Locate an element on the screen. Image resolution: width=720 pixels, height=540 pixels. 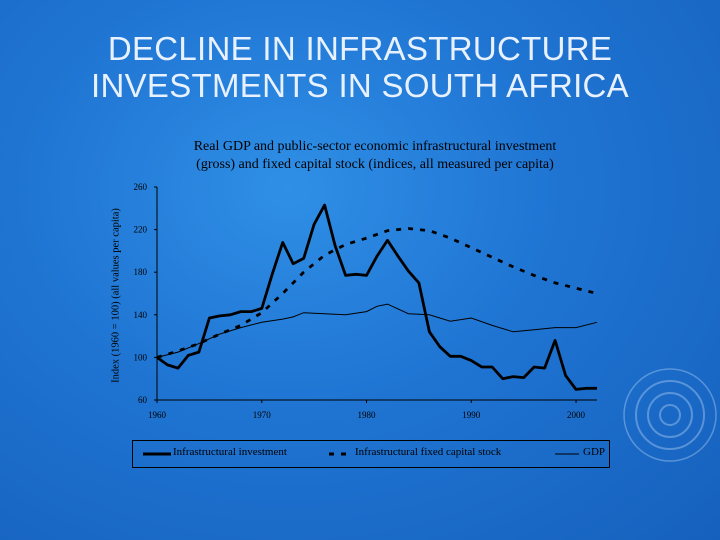
legend-swatch-capital-stock is located at coordinates (340, 454).